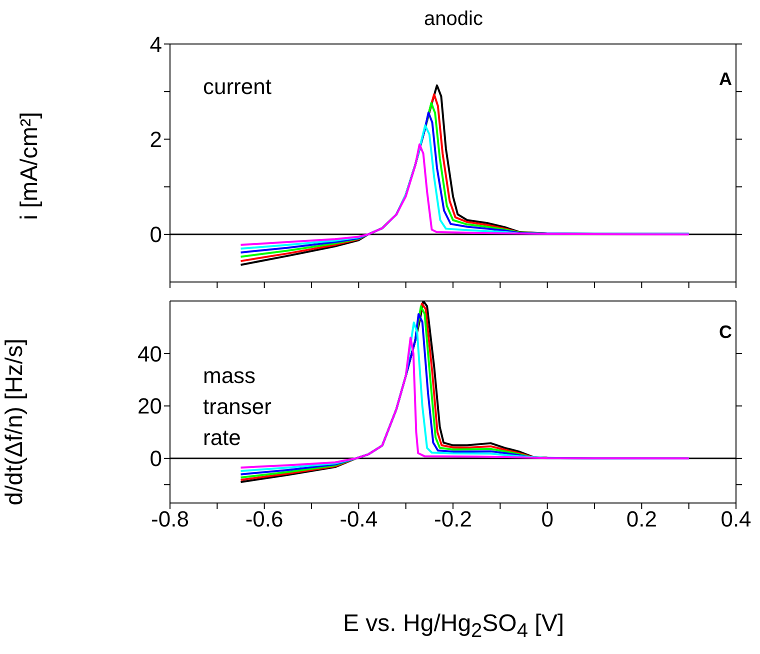 The image size is (760, 654). Describe the element at coordinates (453, 626) in the screenshot. I see `x-axis-title: E vs. Hg/Hg$_{2}$SO$_{4}$ [V]` at that location.